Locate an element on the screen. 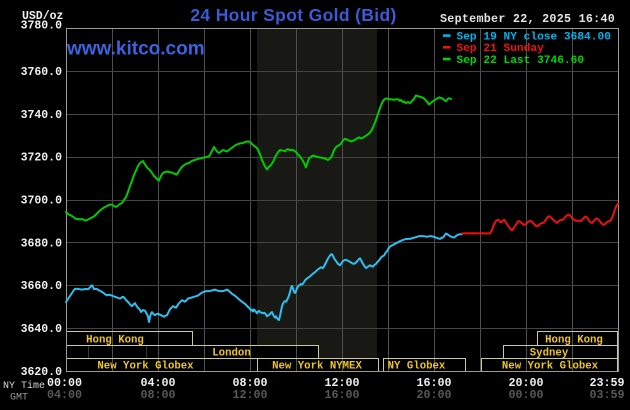 The image size is (630, 410). svg-text: 3700.0 is located at coordinates (42, 201).